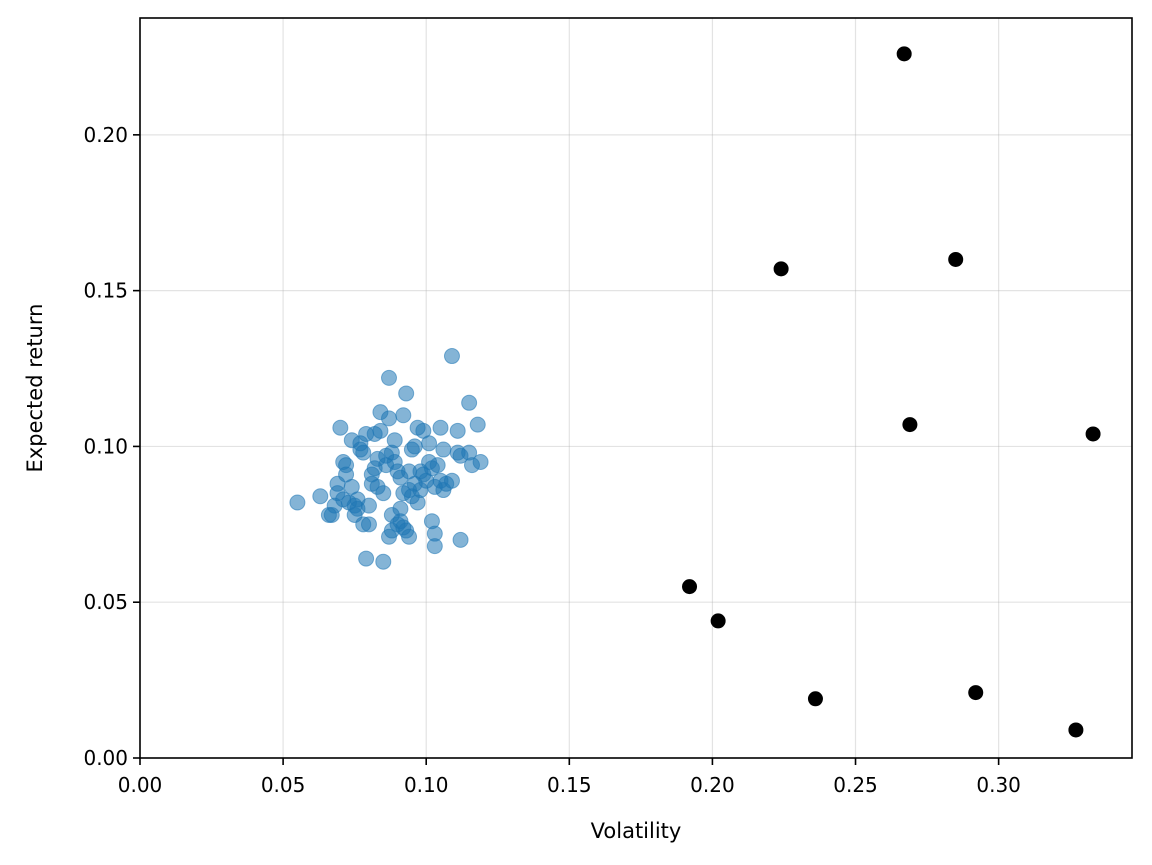 The width and height of the screenshot is (1152, 865). I want to click on y-tick-label: 0.10, so click(105, 446).